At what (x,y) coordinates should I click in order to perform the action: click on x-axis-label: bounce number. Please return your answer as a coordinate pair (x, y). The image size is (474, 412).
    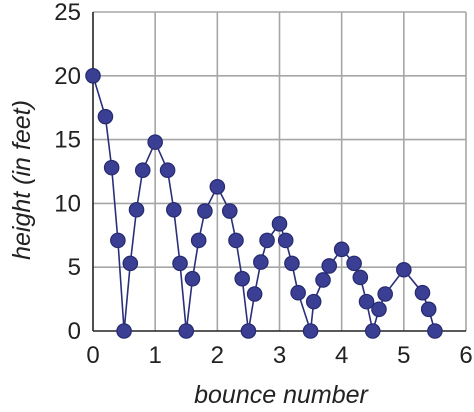
    Looking at the image, I should click on (281, 395).